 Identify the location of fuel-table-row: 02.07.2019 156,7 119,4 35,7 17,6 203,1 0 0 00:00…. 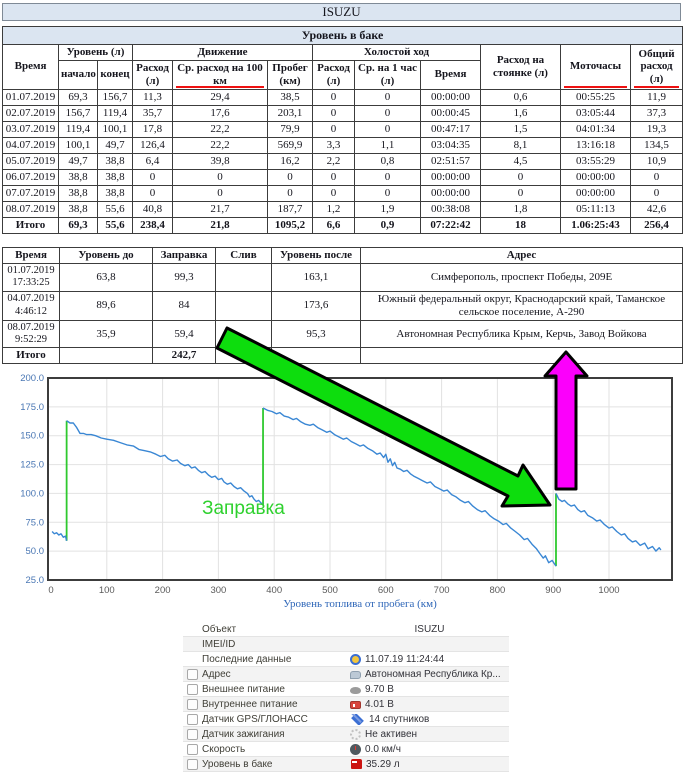
(343, 113).